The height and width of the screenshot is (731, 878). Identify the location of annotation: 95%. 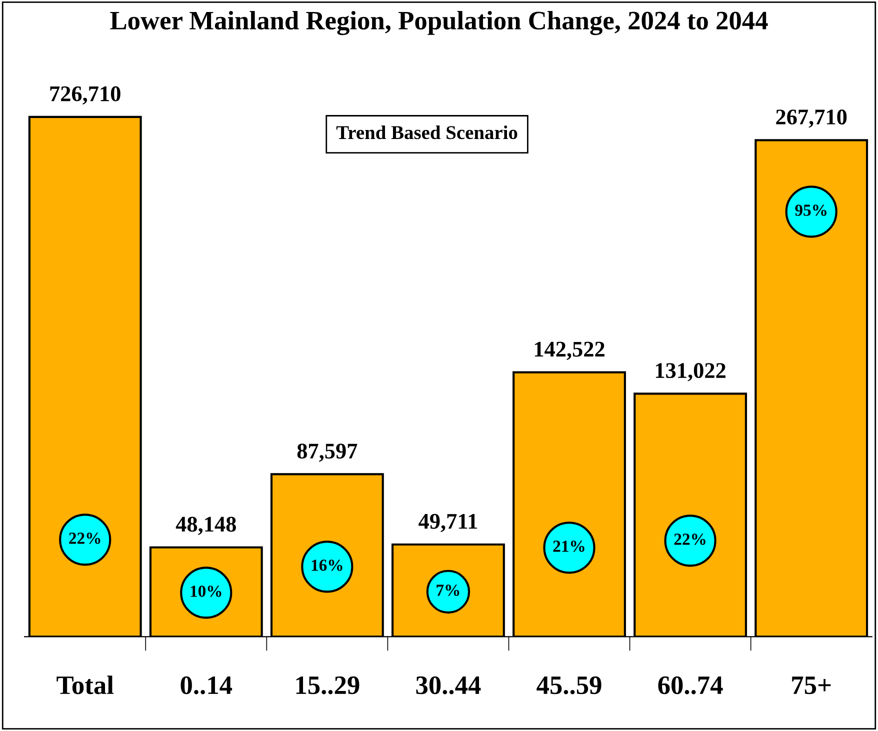
(810, 210).